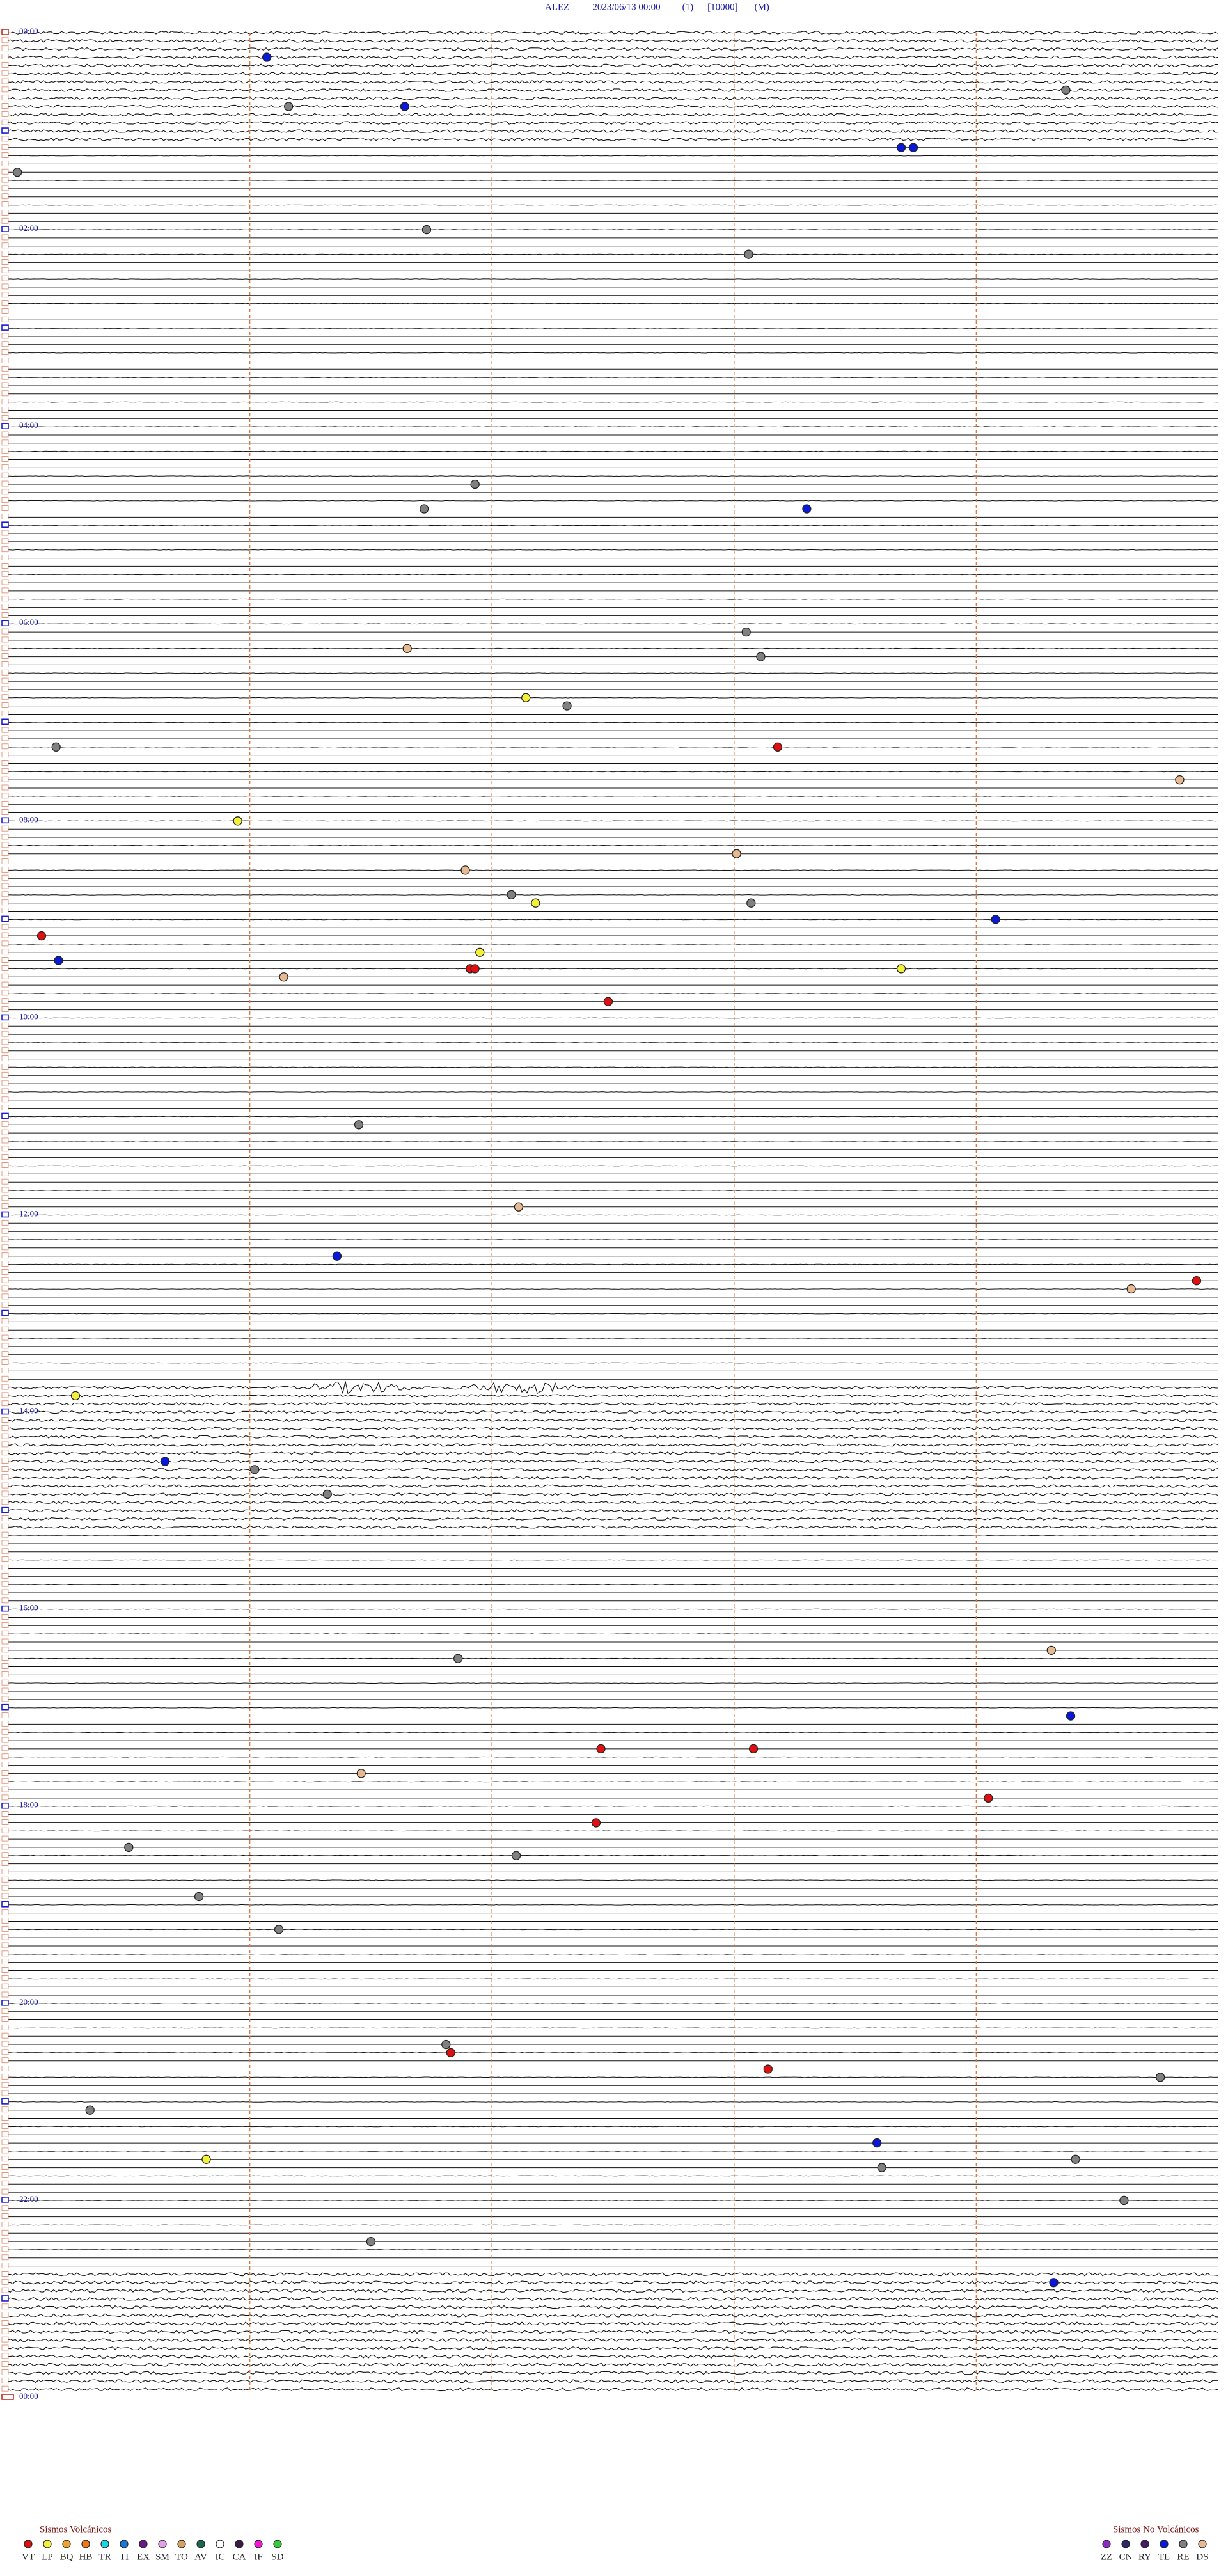 Image resolution: width=1228 pixels, height=2576 pixels. I want to click on legend-code: RY, so click(1144, 2557).